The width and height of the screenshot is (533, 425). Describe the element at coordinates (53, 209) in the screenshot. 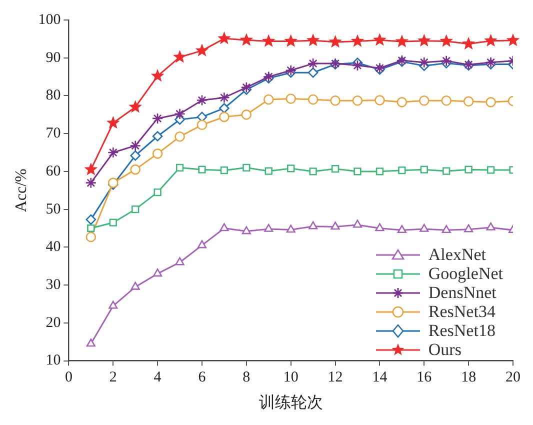

I see `y-tick-label: 50` at that location.